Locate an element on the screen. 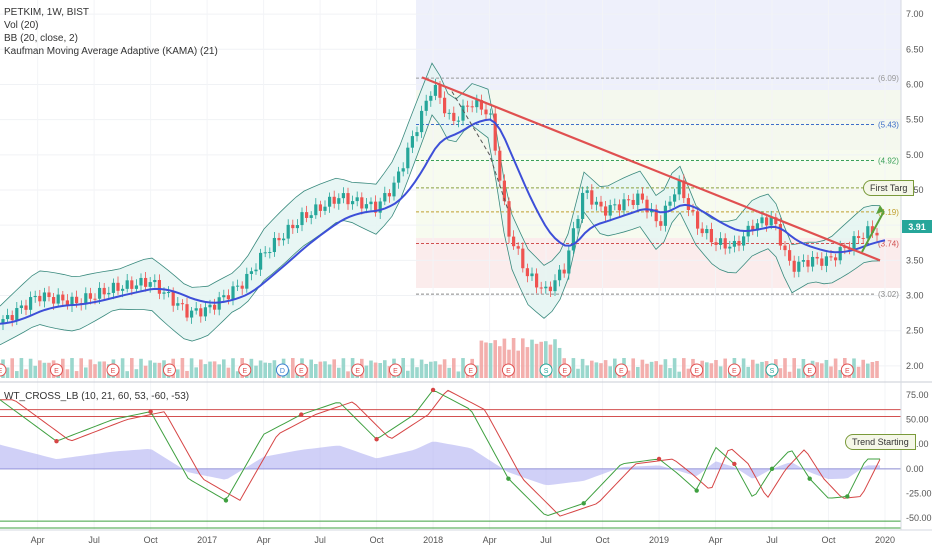  symbol-title: PETKIM, 1W, BIST is located at coordinates (47, 12).